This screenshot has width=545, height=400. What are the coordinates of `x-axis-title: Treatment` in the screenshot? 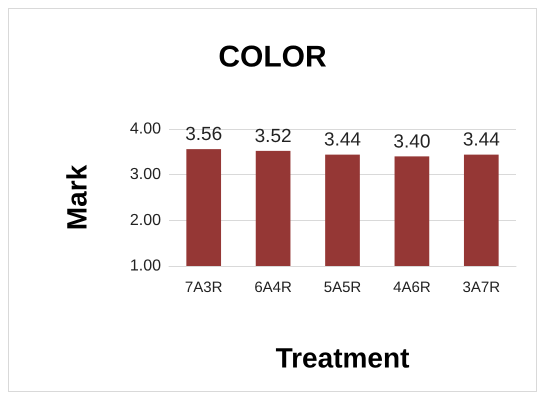 It's located at (343, 358).